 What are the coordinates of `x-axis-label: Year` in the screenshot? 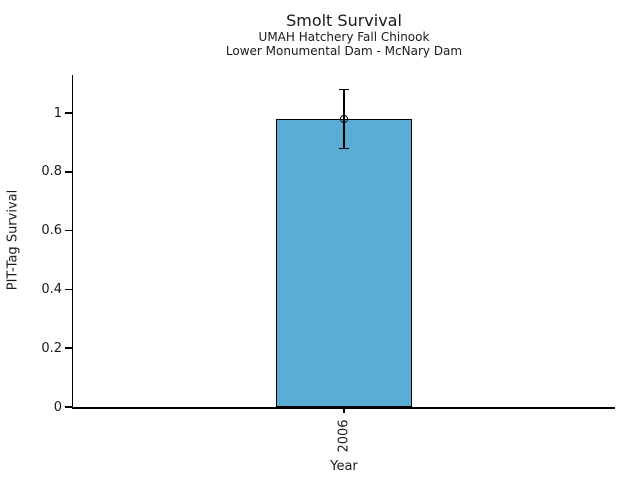 It's located at (344, 466).